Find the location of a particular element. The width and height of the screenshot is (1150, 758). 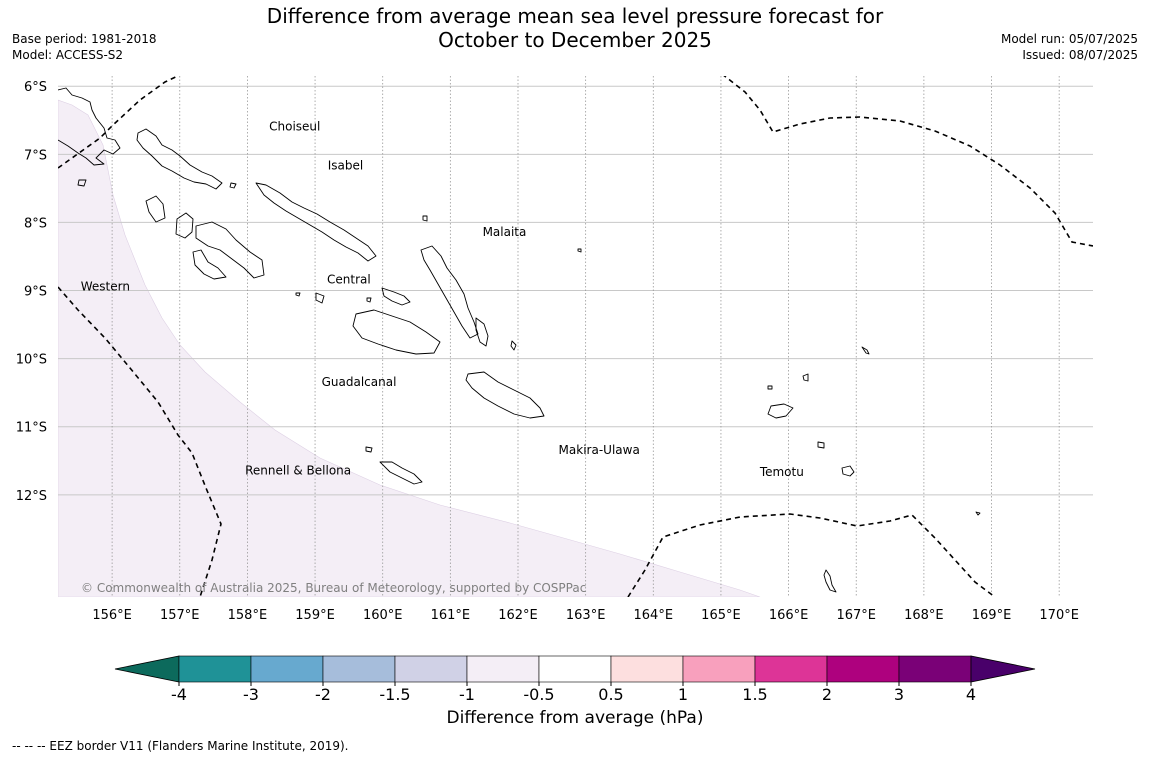

lon-tick-label: 162°E is located at coordinates (518, 615).